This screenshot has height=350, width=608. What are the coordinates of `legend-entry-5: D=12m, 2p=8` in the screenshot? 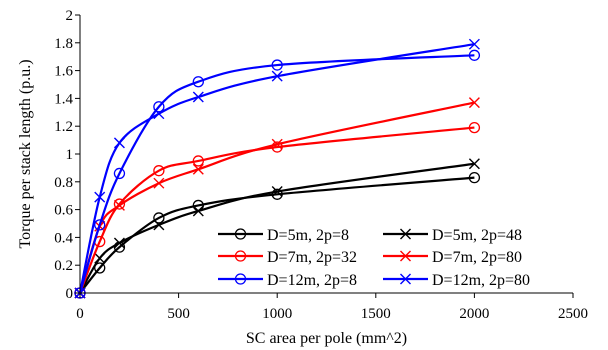 It's located at (287, 280).